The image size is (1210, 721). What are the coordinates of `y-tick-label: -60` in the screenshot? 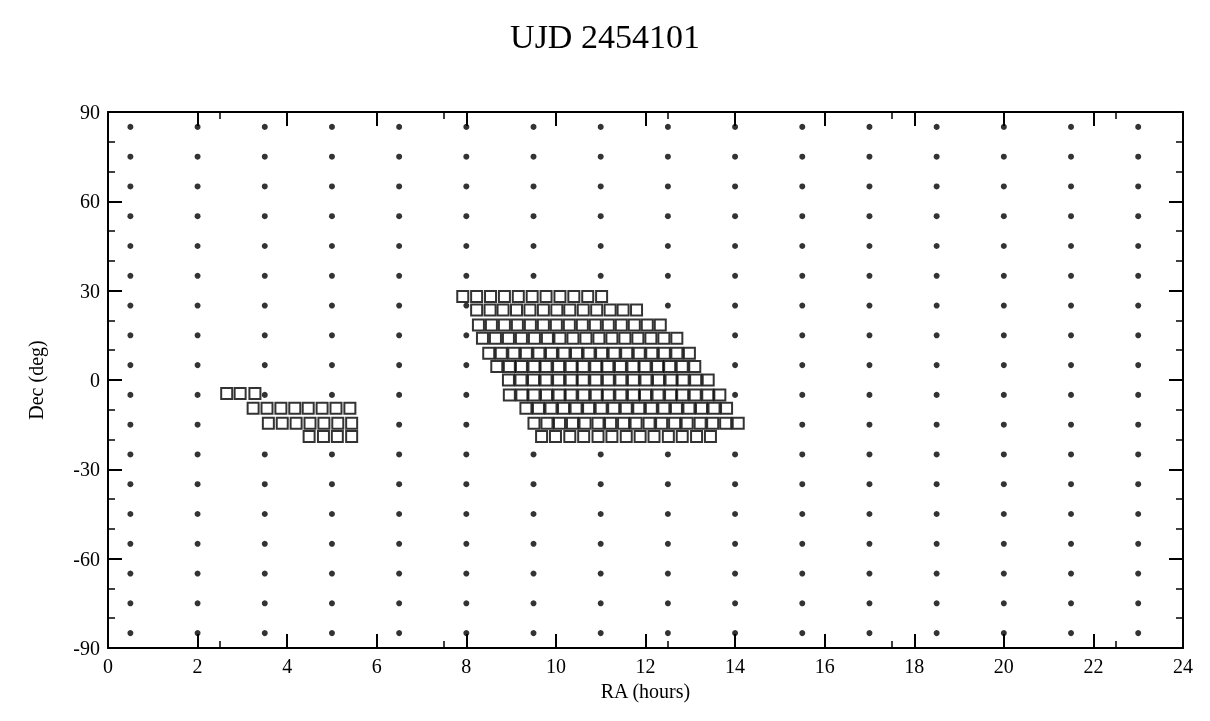 It's located at (86, 558).